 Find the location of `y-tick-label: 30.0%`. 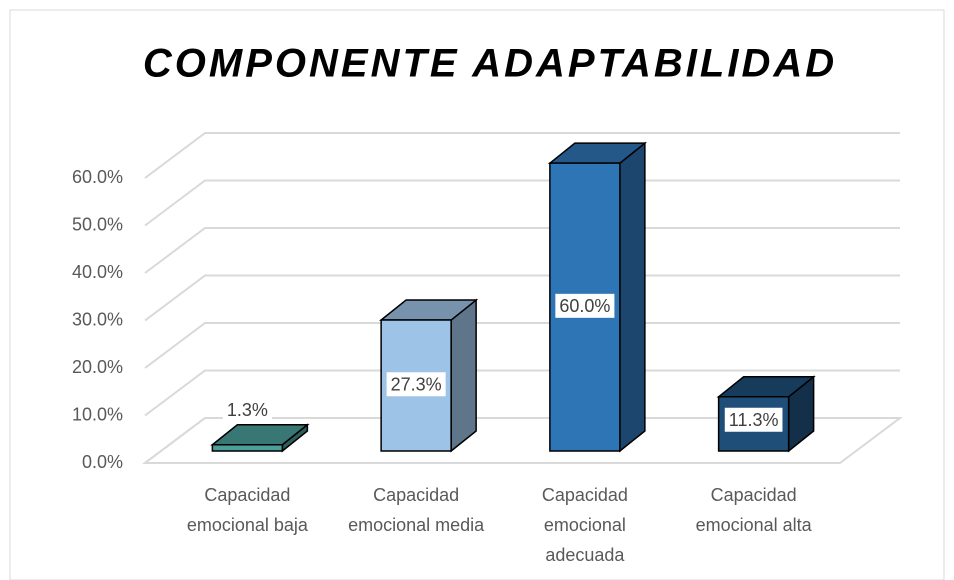

y-tick-label: 30.0% is located at coordinates (97, 319).